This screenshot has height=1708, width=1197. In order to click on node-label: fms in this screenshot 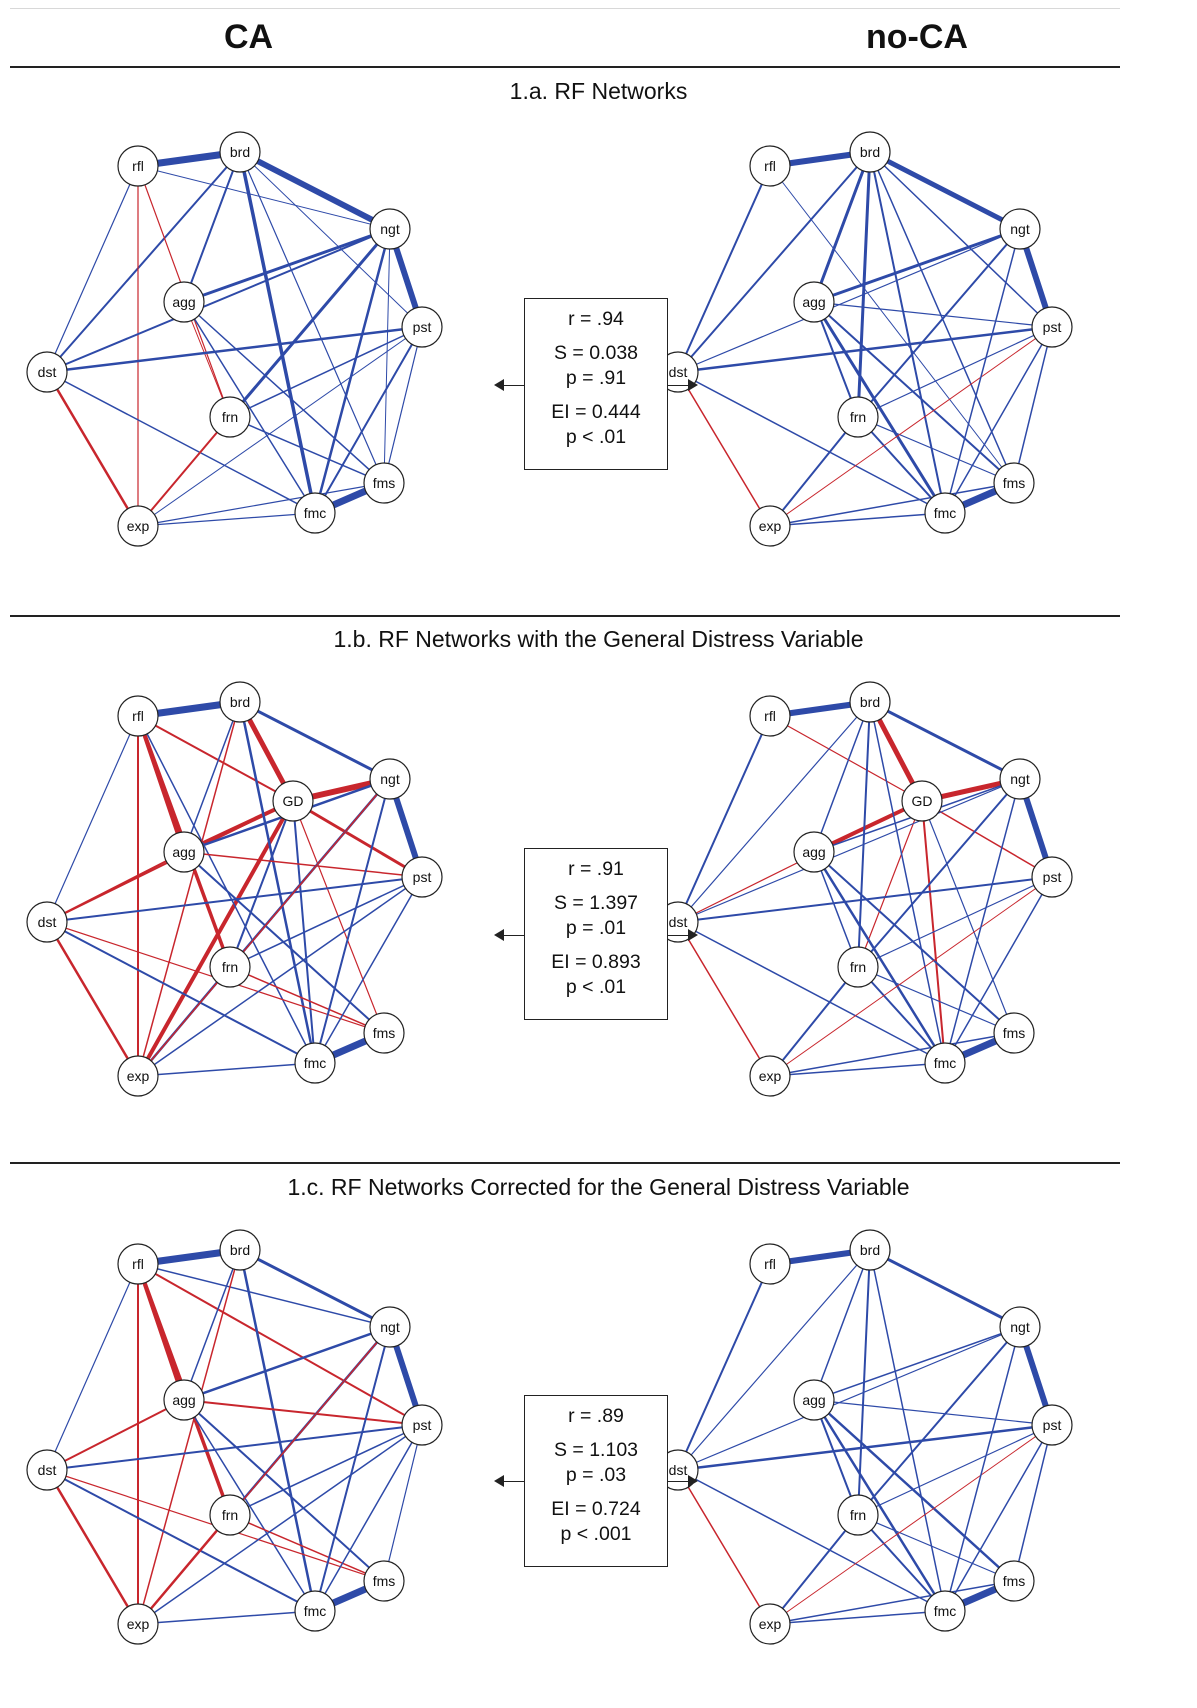, I will do `click(384, 483)`.